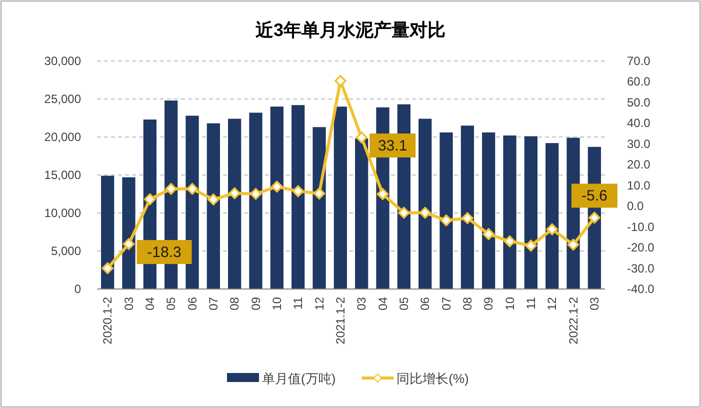  Describe the element at coordinates (63, 137) in the screenshot. I see `y-tick-label: 20,000` at that location.